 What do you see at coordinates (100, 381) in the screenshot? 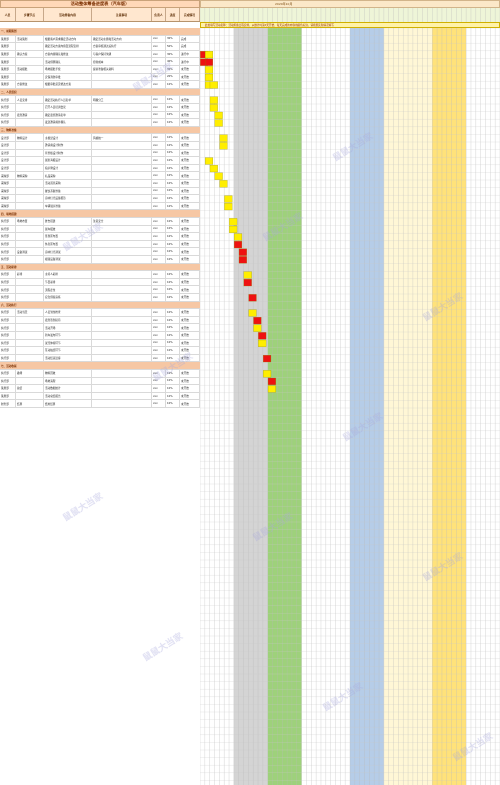
I see `table-row: 执行部 场地清理 xxx 10% 未开始` at bounding box center [100, 381].